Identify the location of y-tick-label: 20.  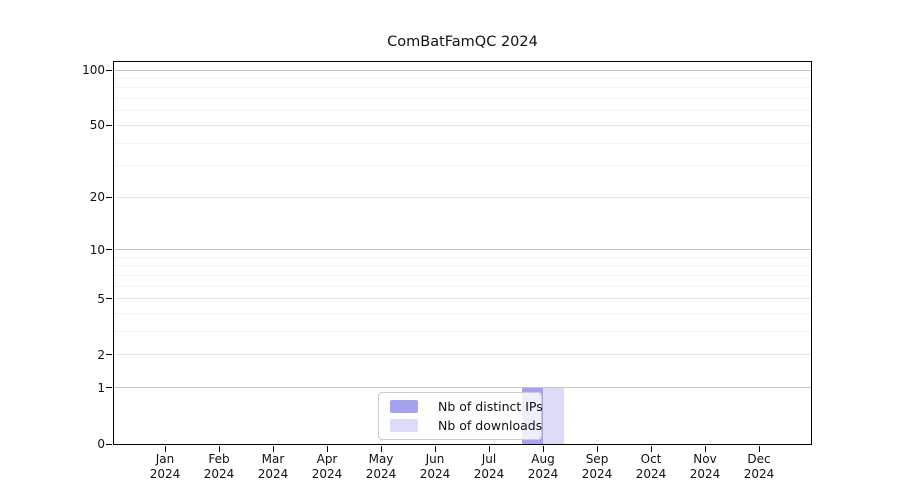
(97, 197).